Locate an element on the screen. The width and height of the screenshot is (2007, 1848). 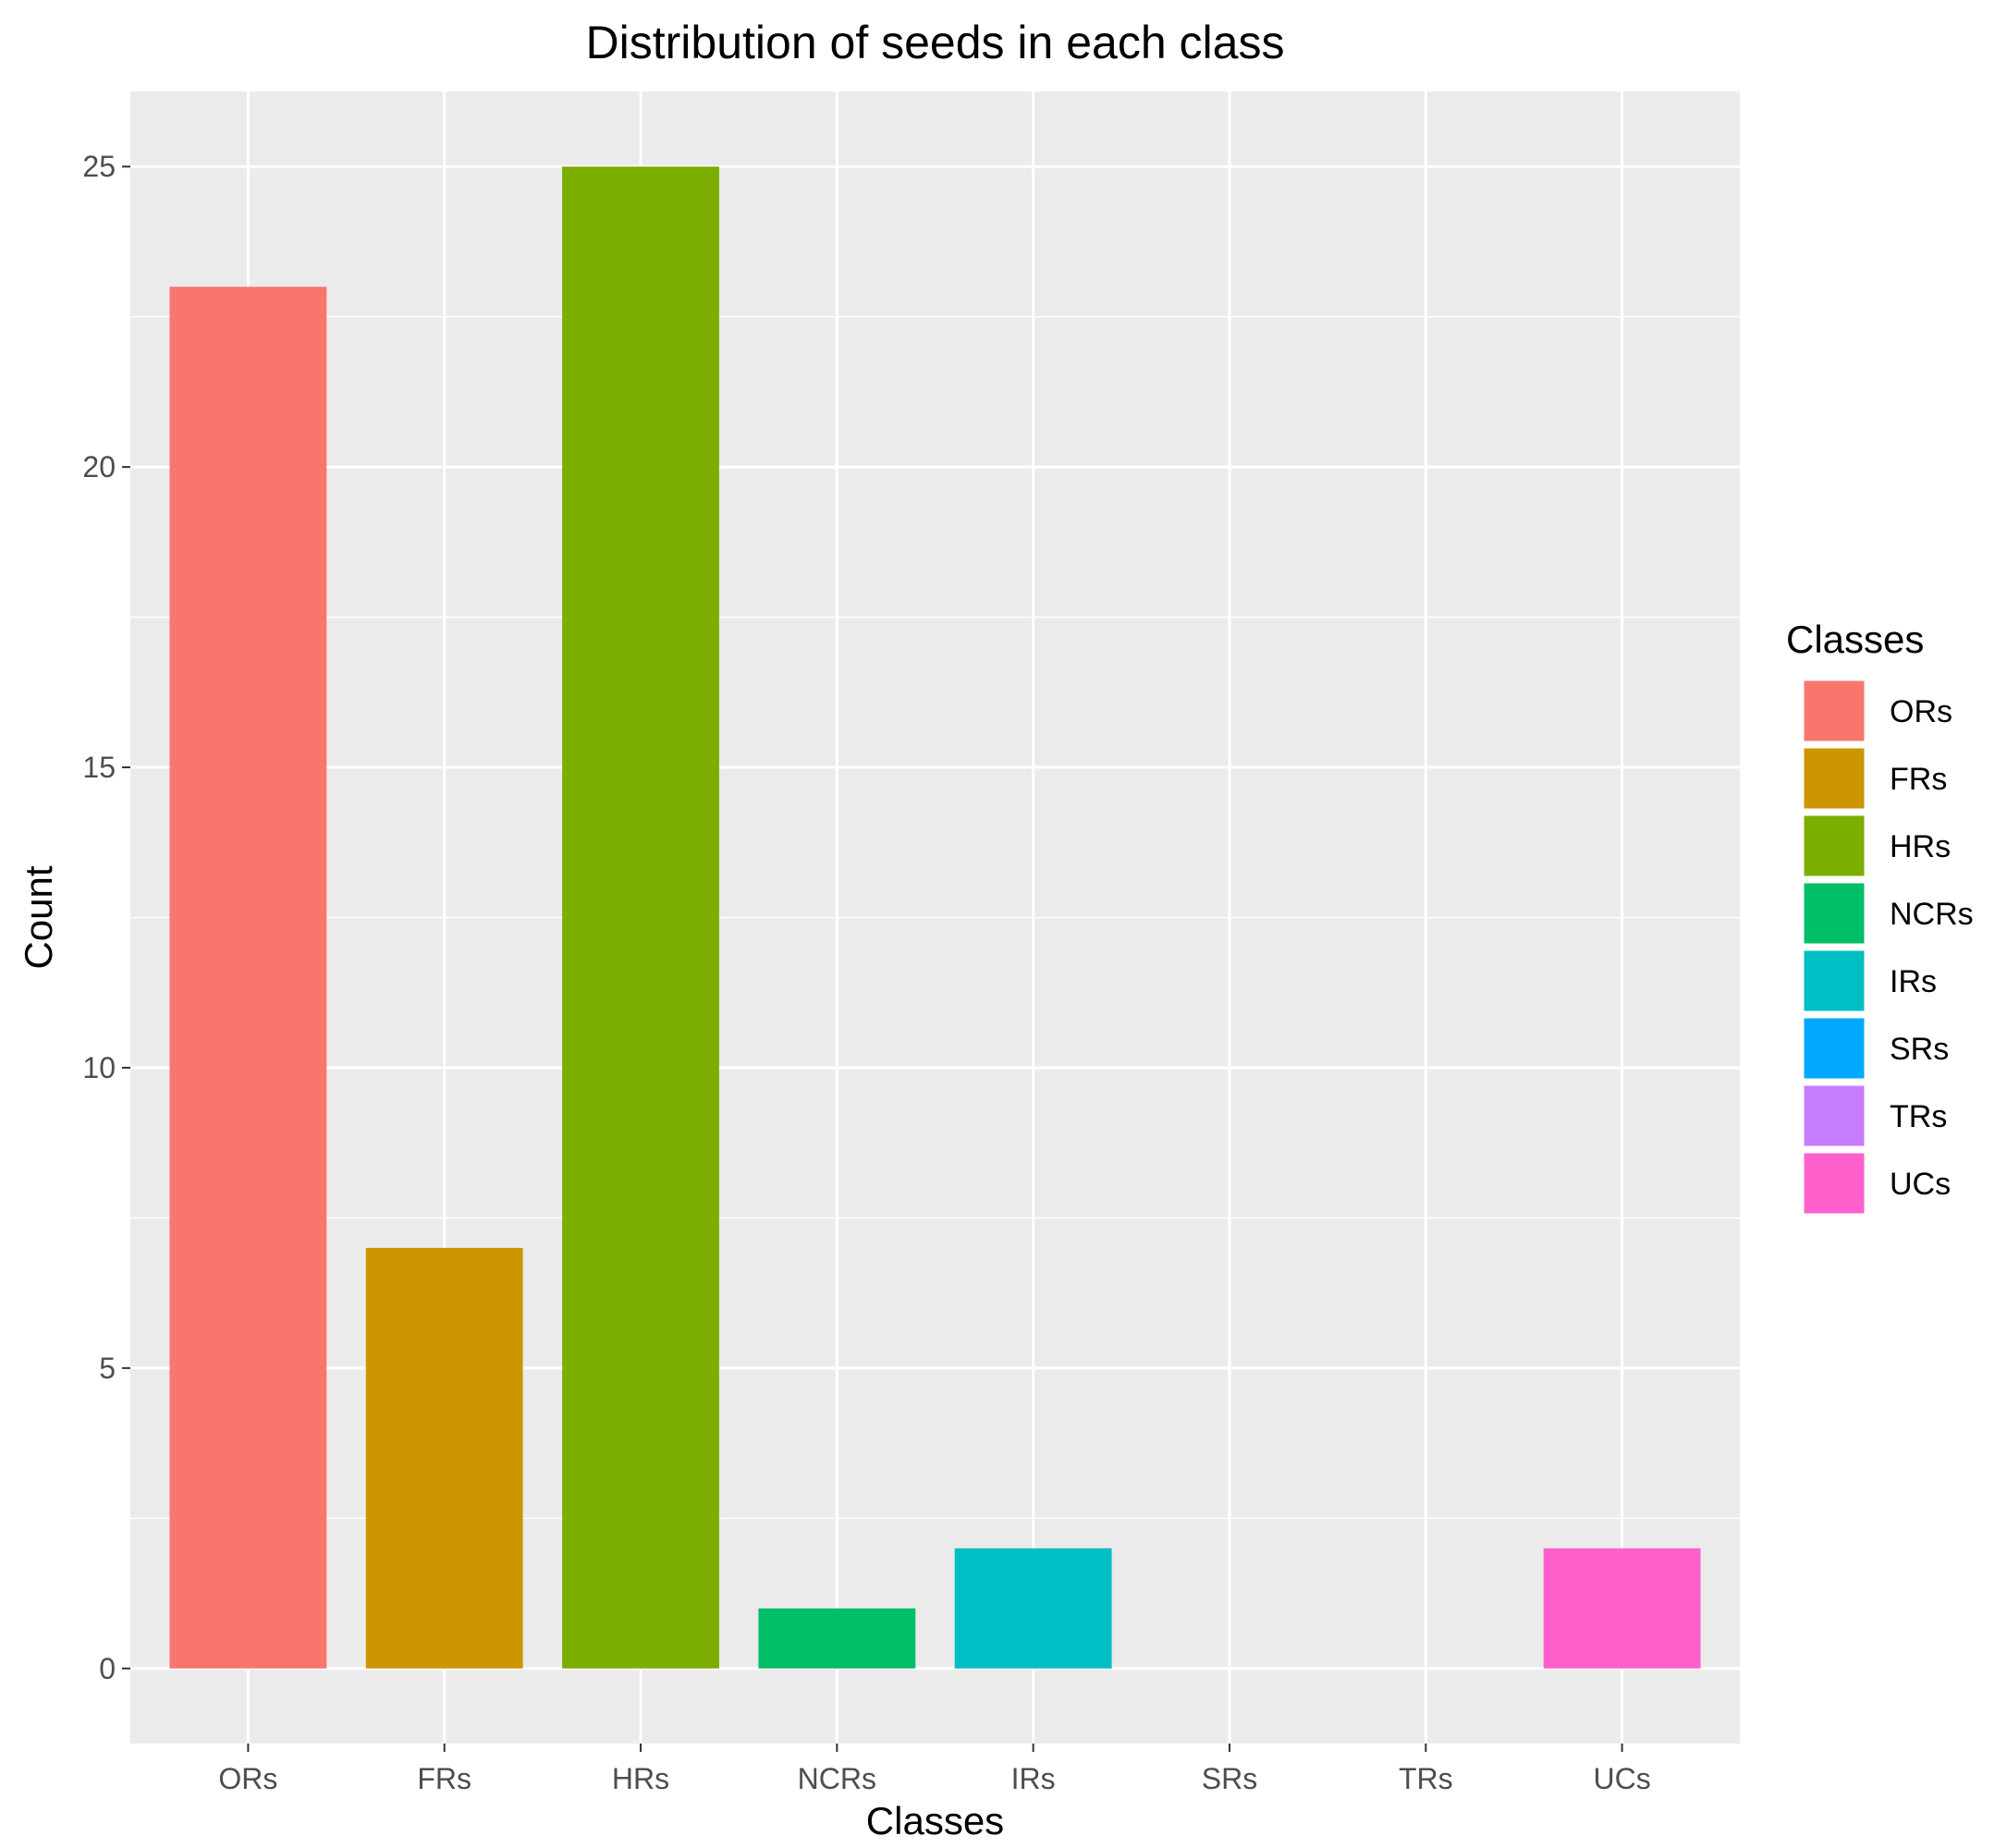
bar-ucs is located at coordinates (1622, 1608).